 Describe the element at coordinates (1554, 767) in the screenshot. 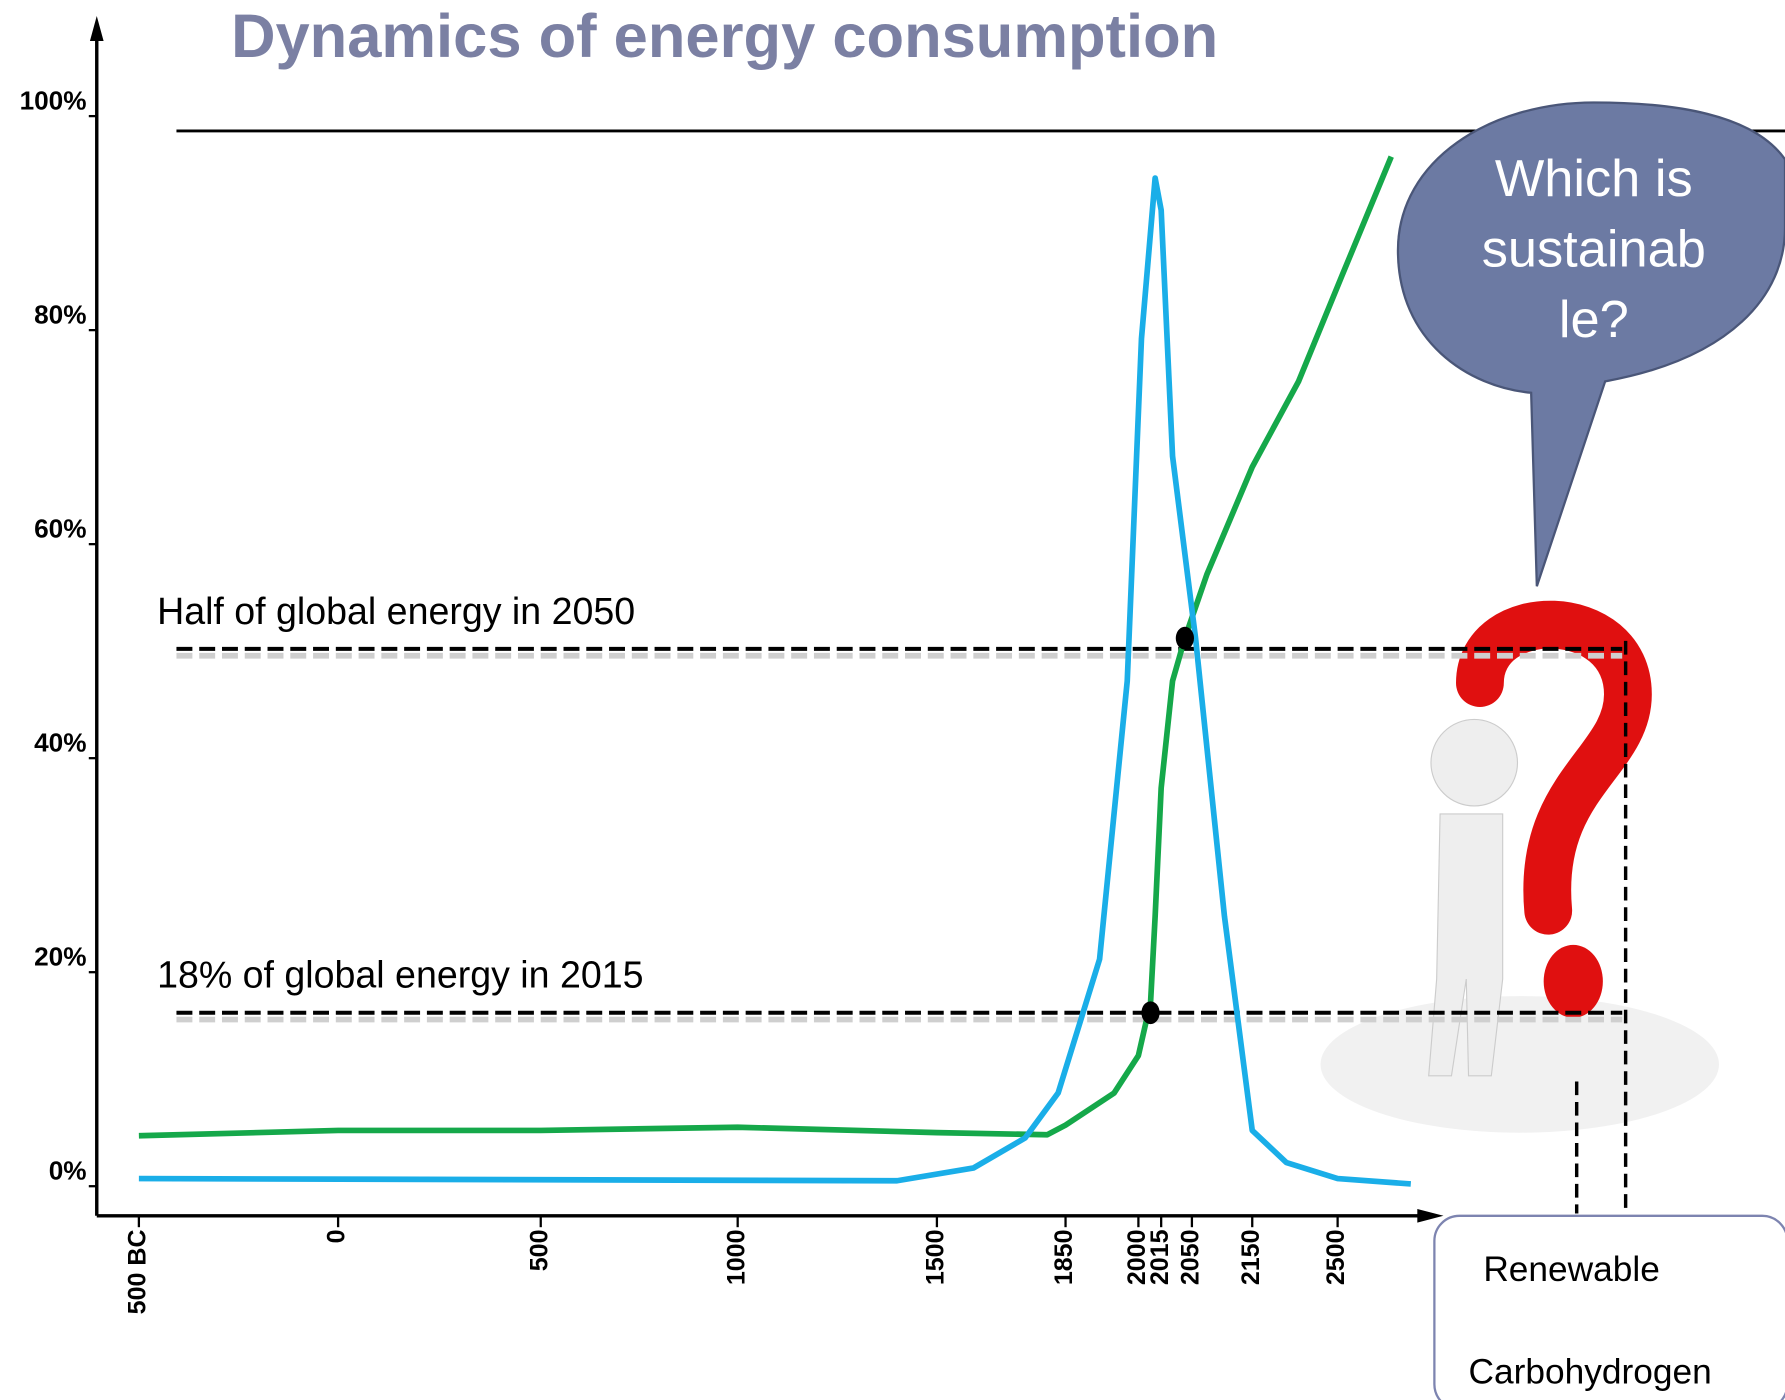

I see `question-mark` at that location.